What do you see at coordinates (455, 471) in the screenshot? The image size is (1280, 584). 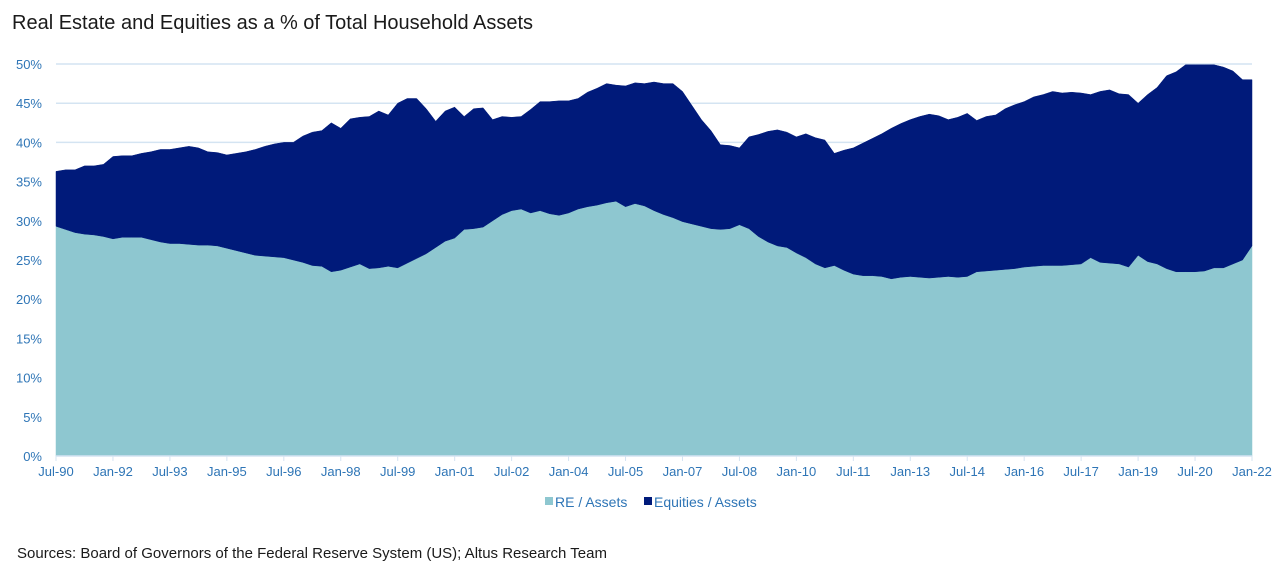 I see `x-tick-label: Jan-01` at bounding box center [455, 471].